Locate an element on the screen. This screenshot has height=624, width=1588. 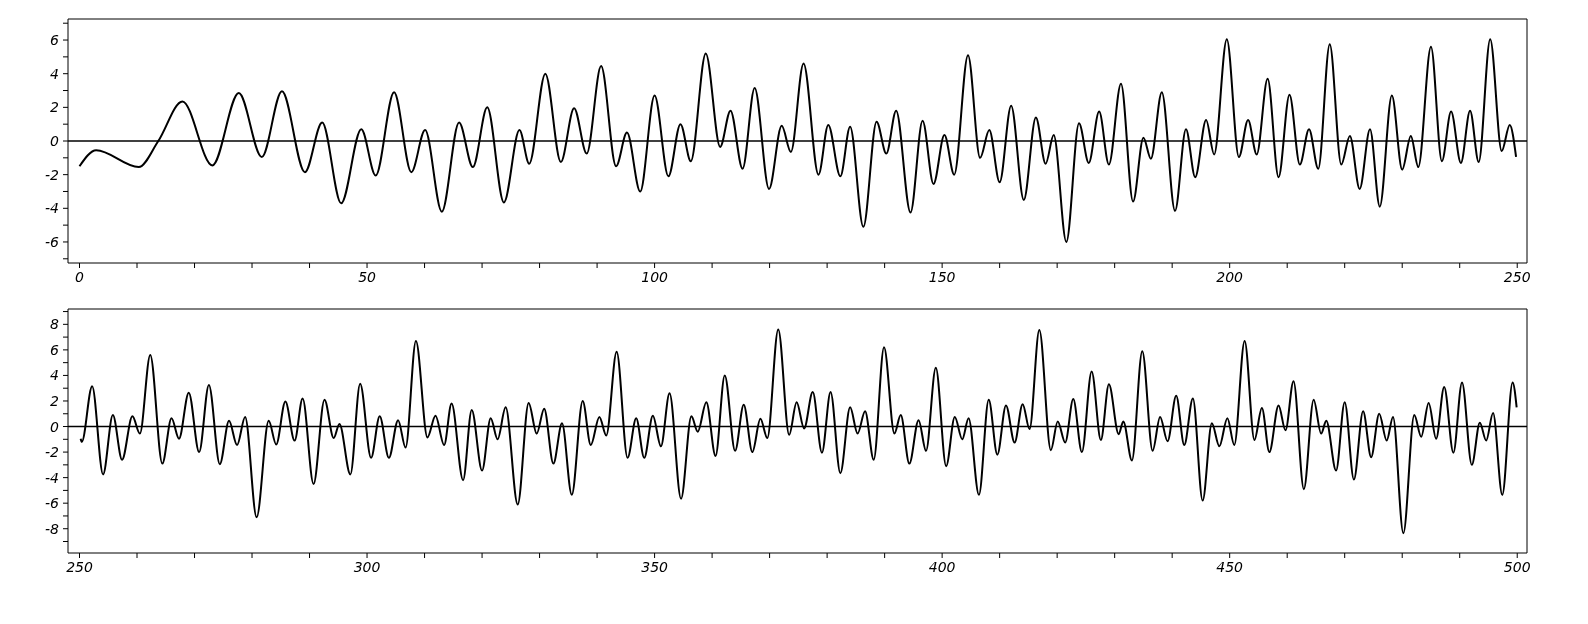
x-tick-label: 50 is located at coordinates (367, 277).